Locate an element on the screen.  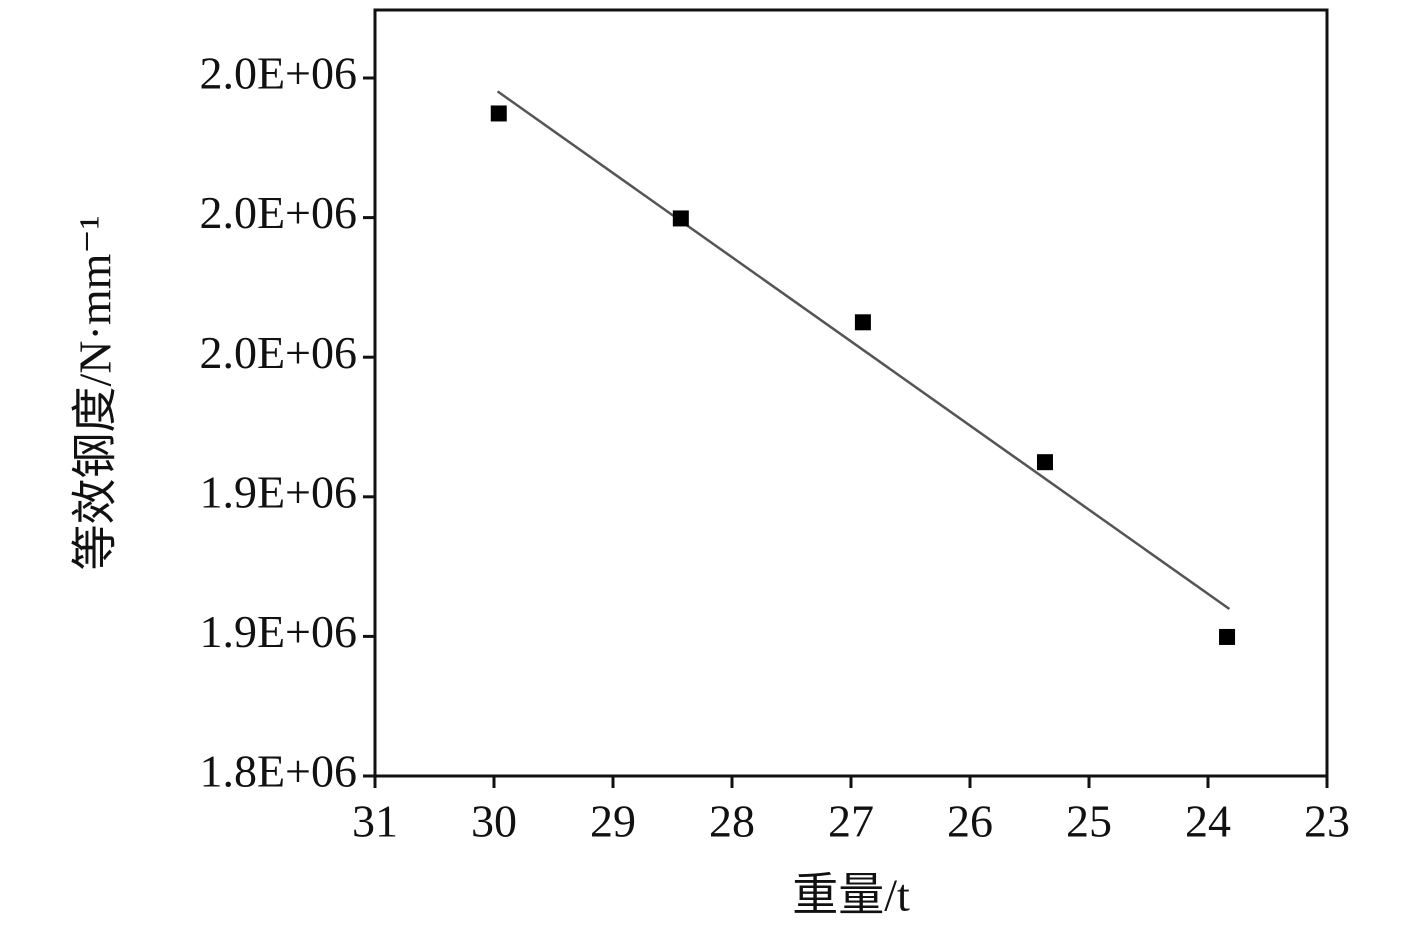
x-tick-label: 27 is located at coordinates (851, 821).